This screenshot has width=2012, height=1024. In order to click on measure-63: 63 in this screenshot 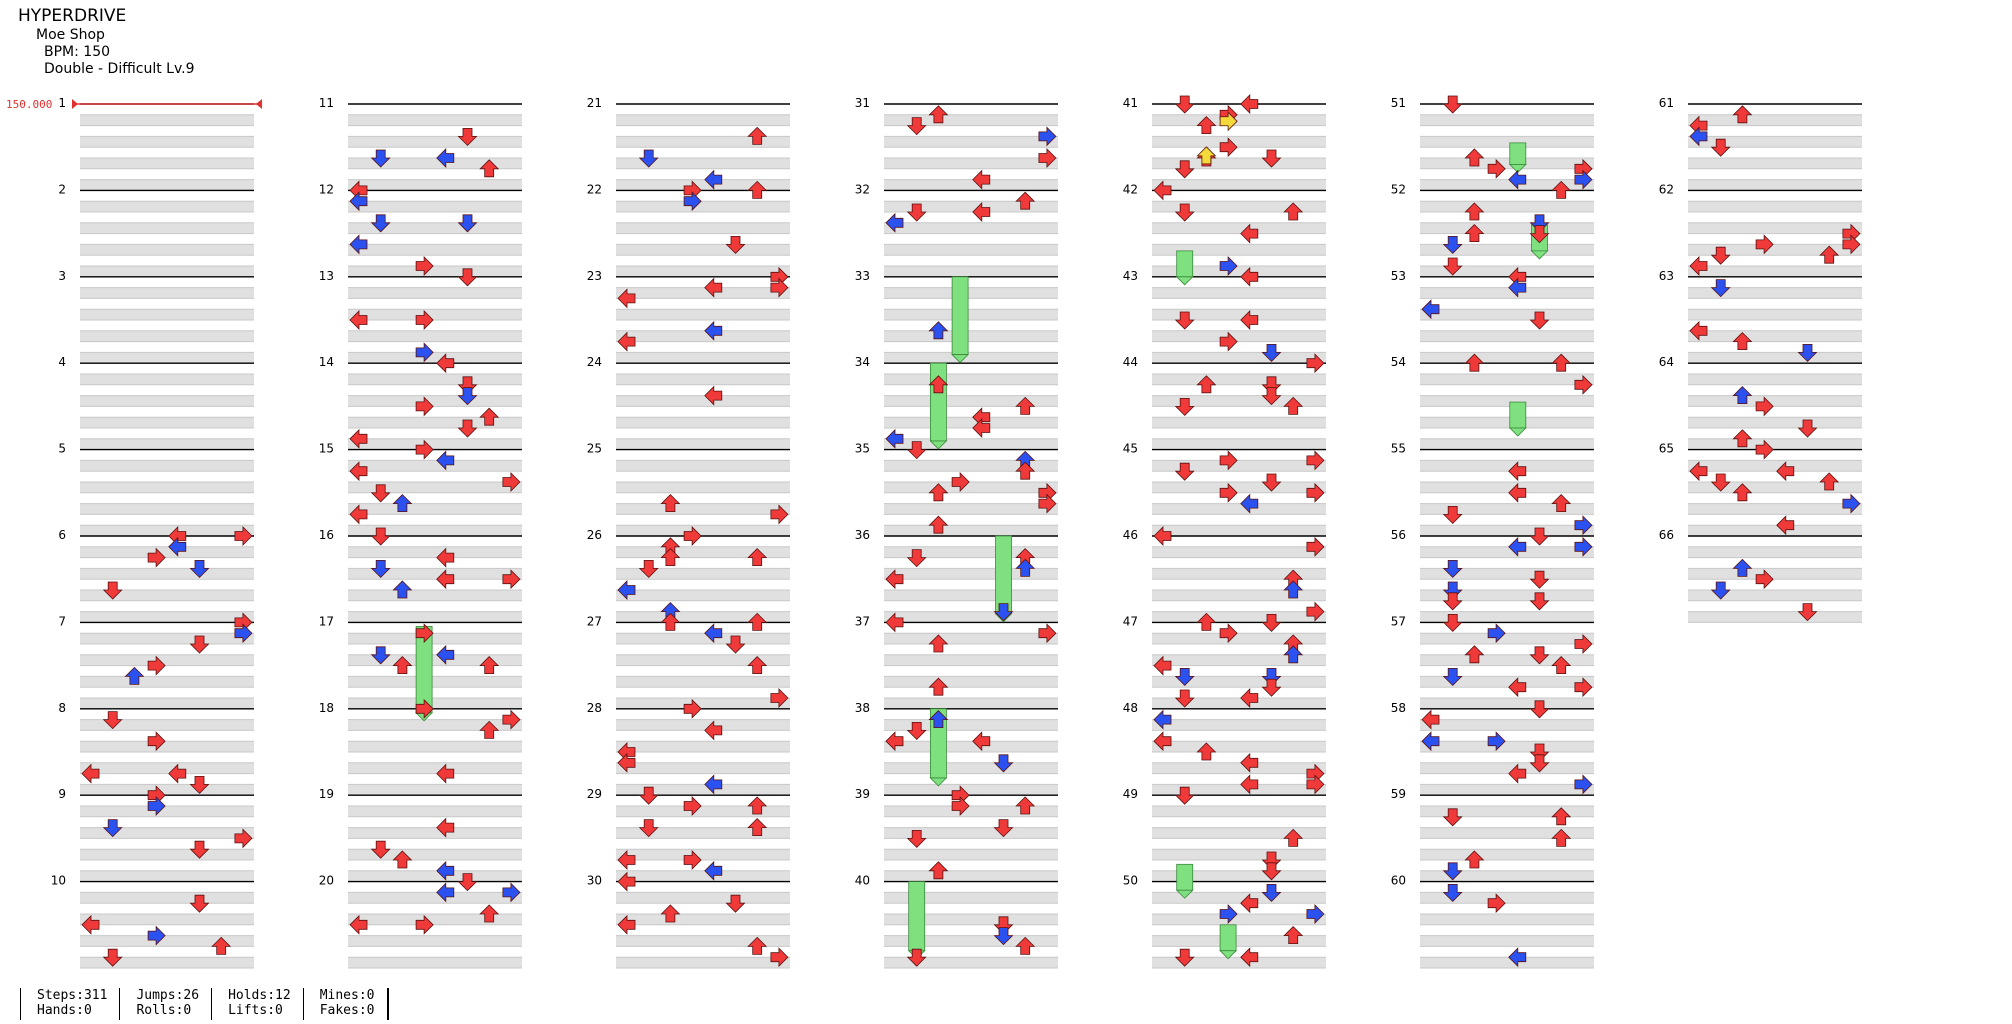, I will do `click(1760, 316)`.